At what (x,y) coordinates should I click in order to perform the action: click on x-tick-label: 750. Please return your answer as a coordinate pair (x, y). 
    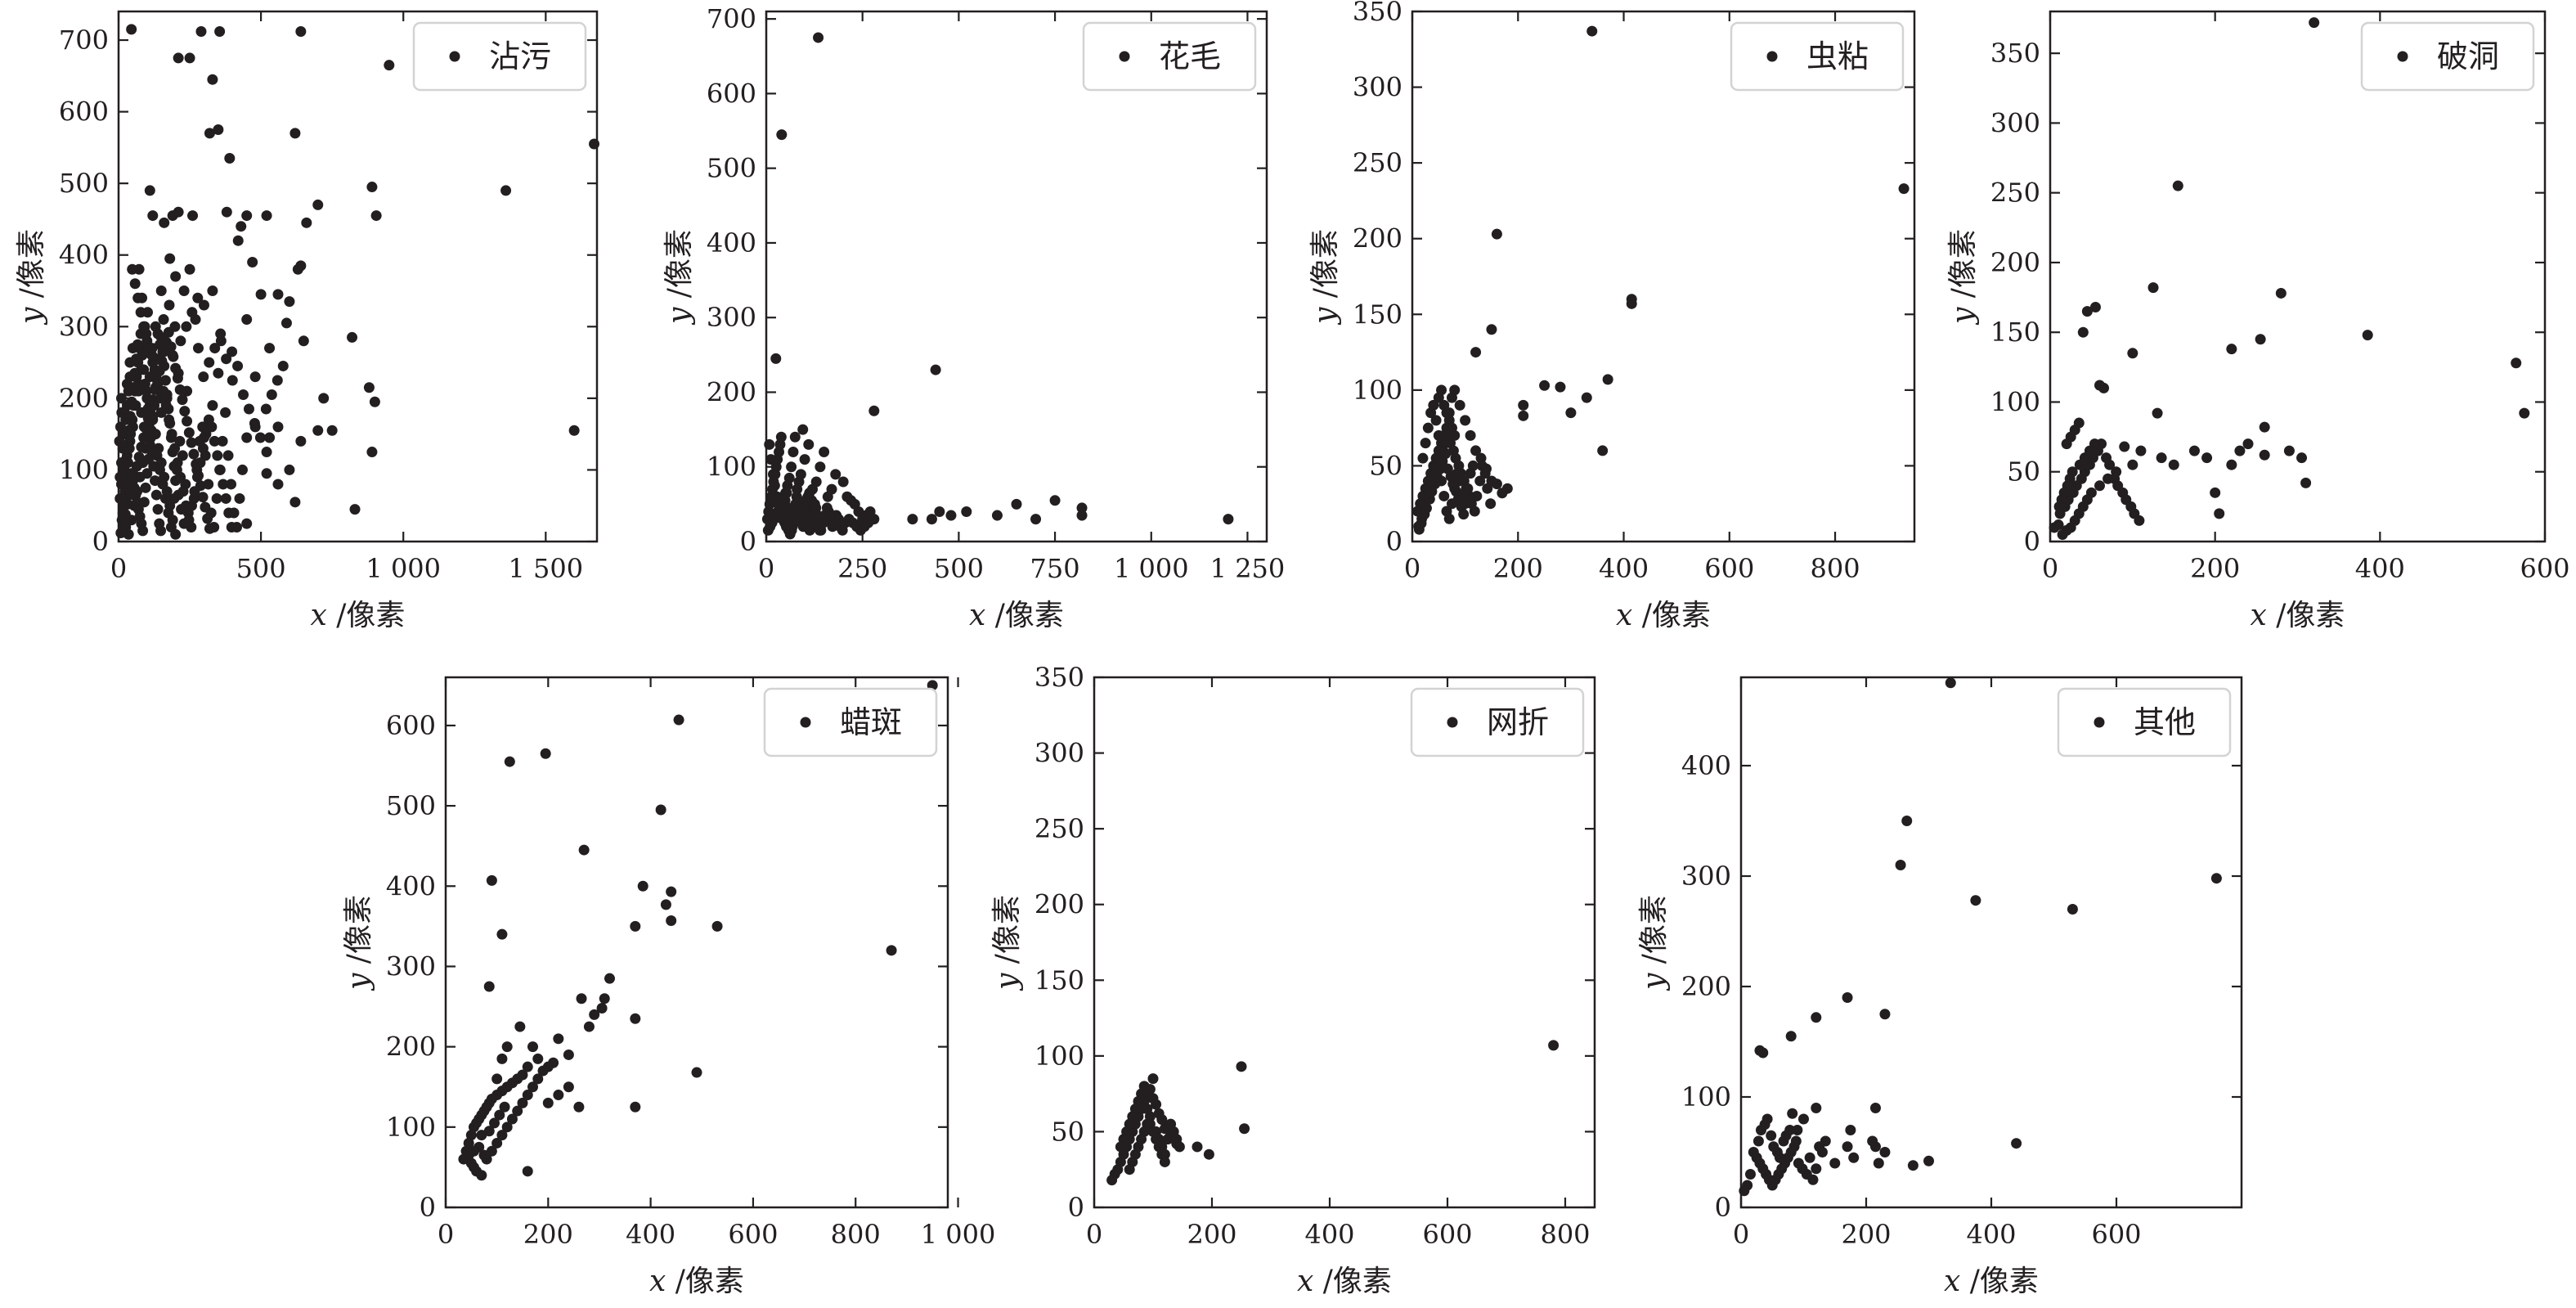
    Looking at the image, I should click on (1055, 568).